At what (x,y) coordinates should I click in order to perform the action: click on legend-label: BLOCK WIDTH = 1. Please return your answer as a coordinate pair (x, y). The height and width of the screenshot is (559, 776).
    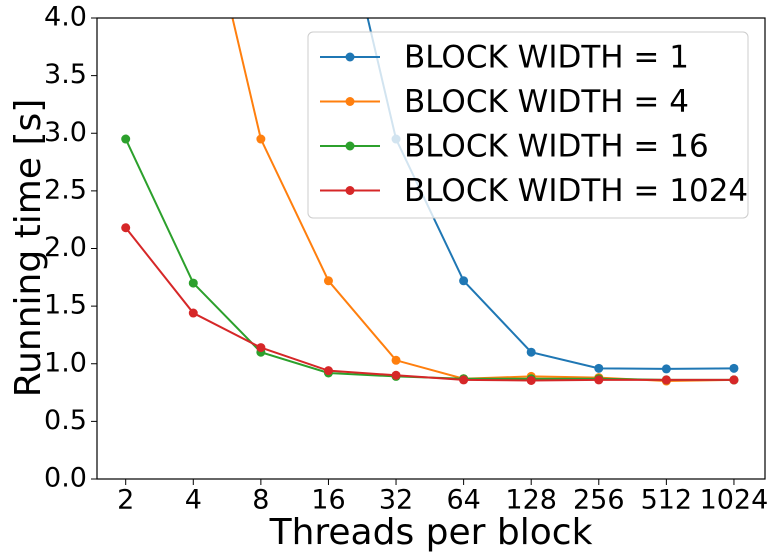
    Looking at the image, I should click on (546, 58).